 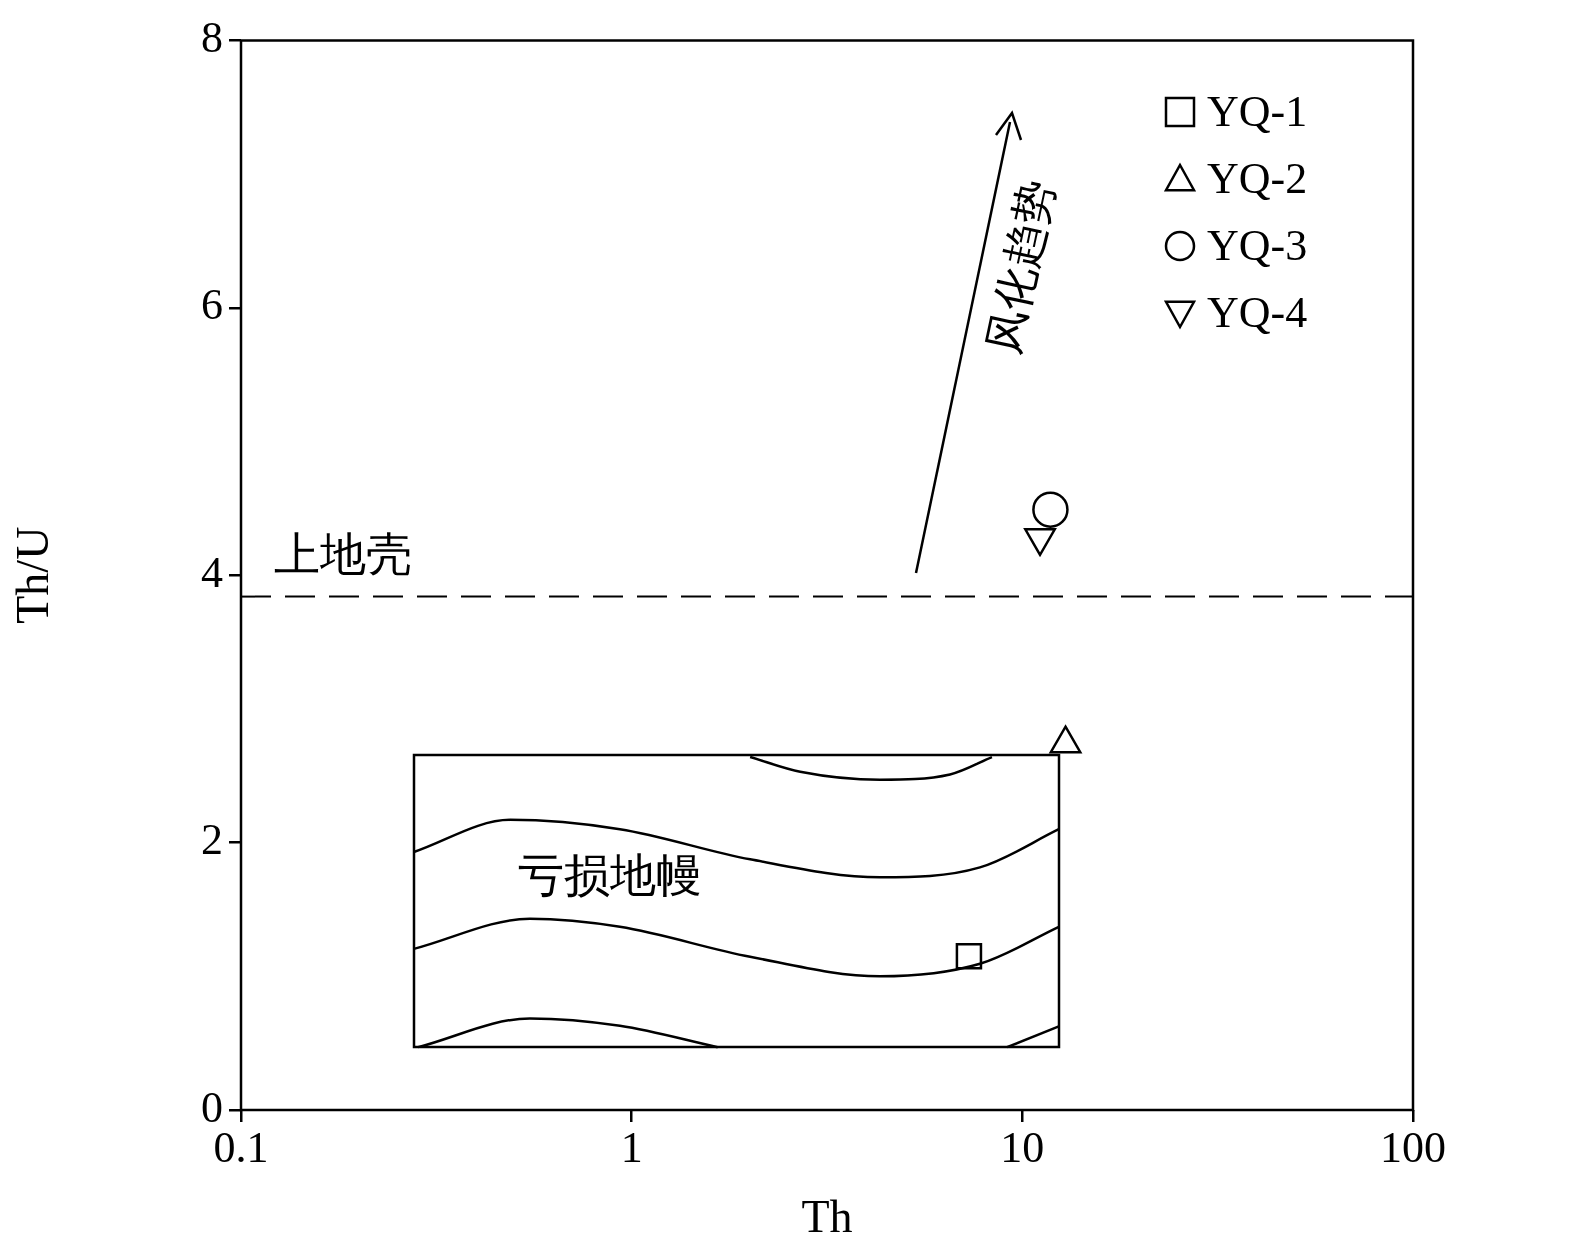 What do you see at coordinates (212, 840) in the screenshot?
I see `y-tick-label: 2` at bounding box center [212, 840].